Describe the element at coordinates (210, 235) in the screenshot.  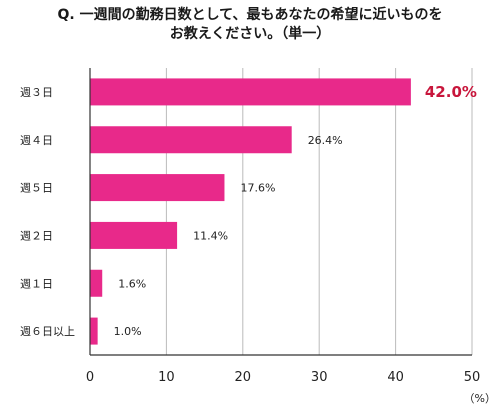
I see `value-label: 11.4%` at that location.